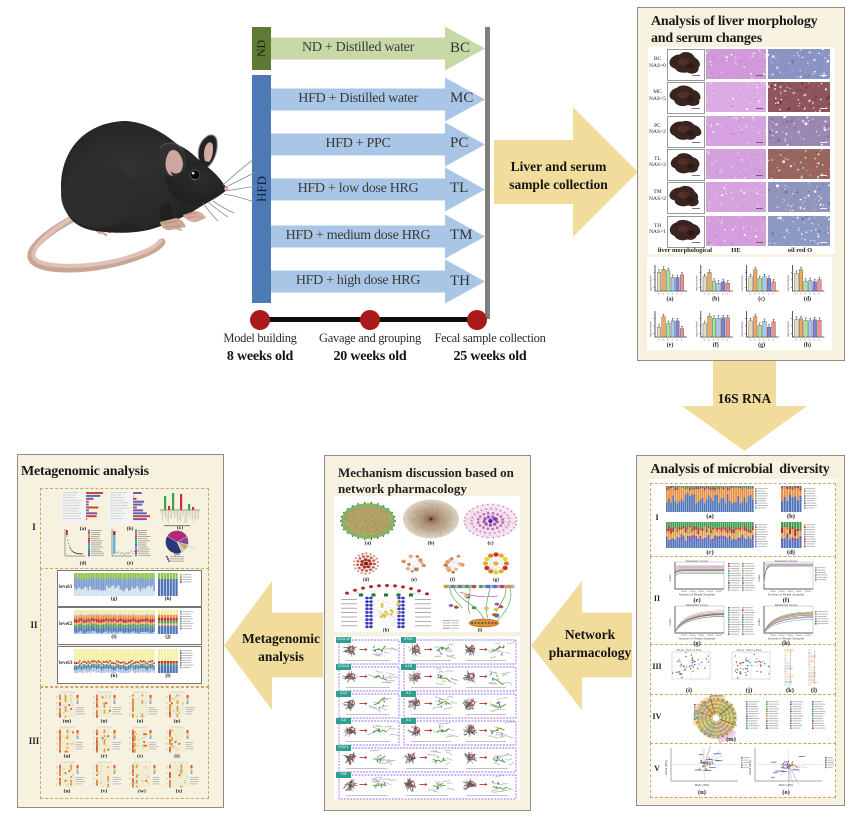 The width and height of the screenshot is (859, 822). What do you see at coordinates (179, 791) in the screenshot?
I see `svg-text: (x)` at bounding box center [179, 791].